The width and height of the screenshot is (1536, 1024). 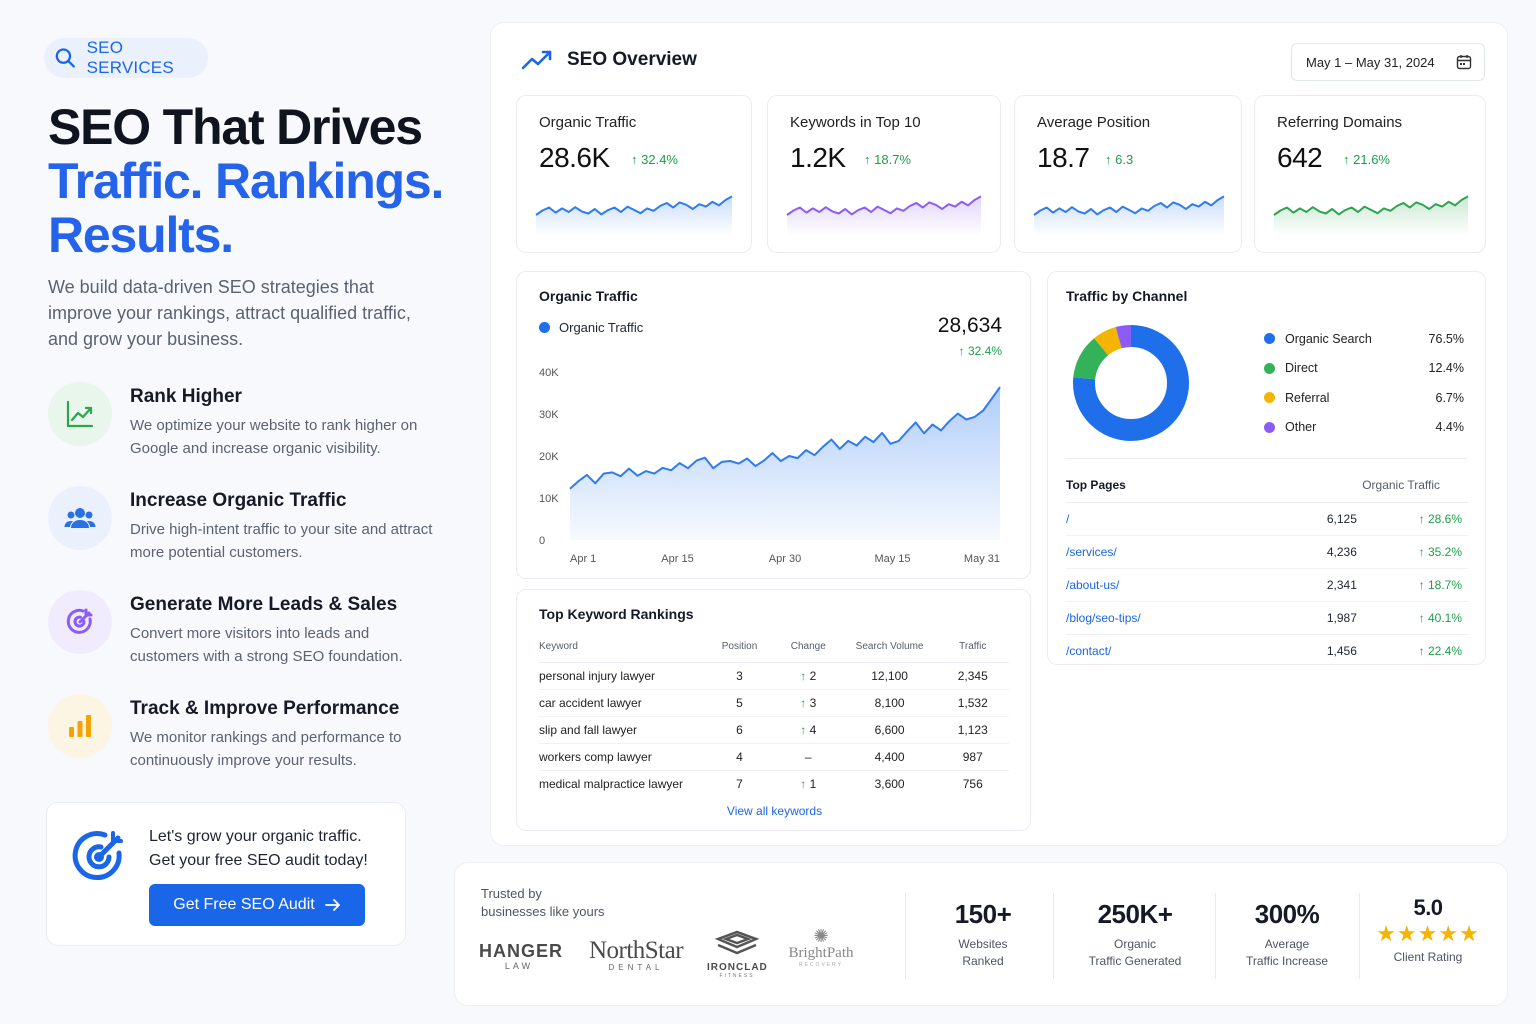 What do you see at coordinates (774, 811) in the screenshot?
I see `view-all-keywords-link: View all keywords` at bounding box center [774, 811].